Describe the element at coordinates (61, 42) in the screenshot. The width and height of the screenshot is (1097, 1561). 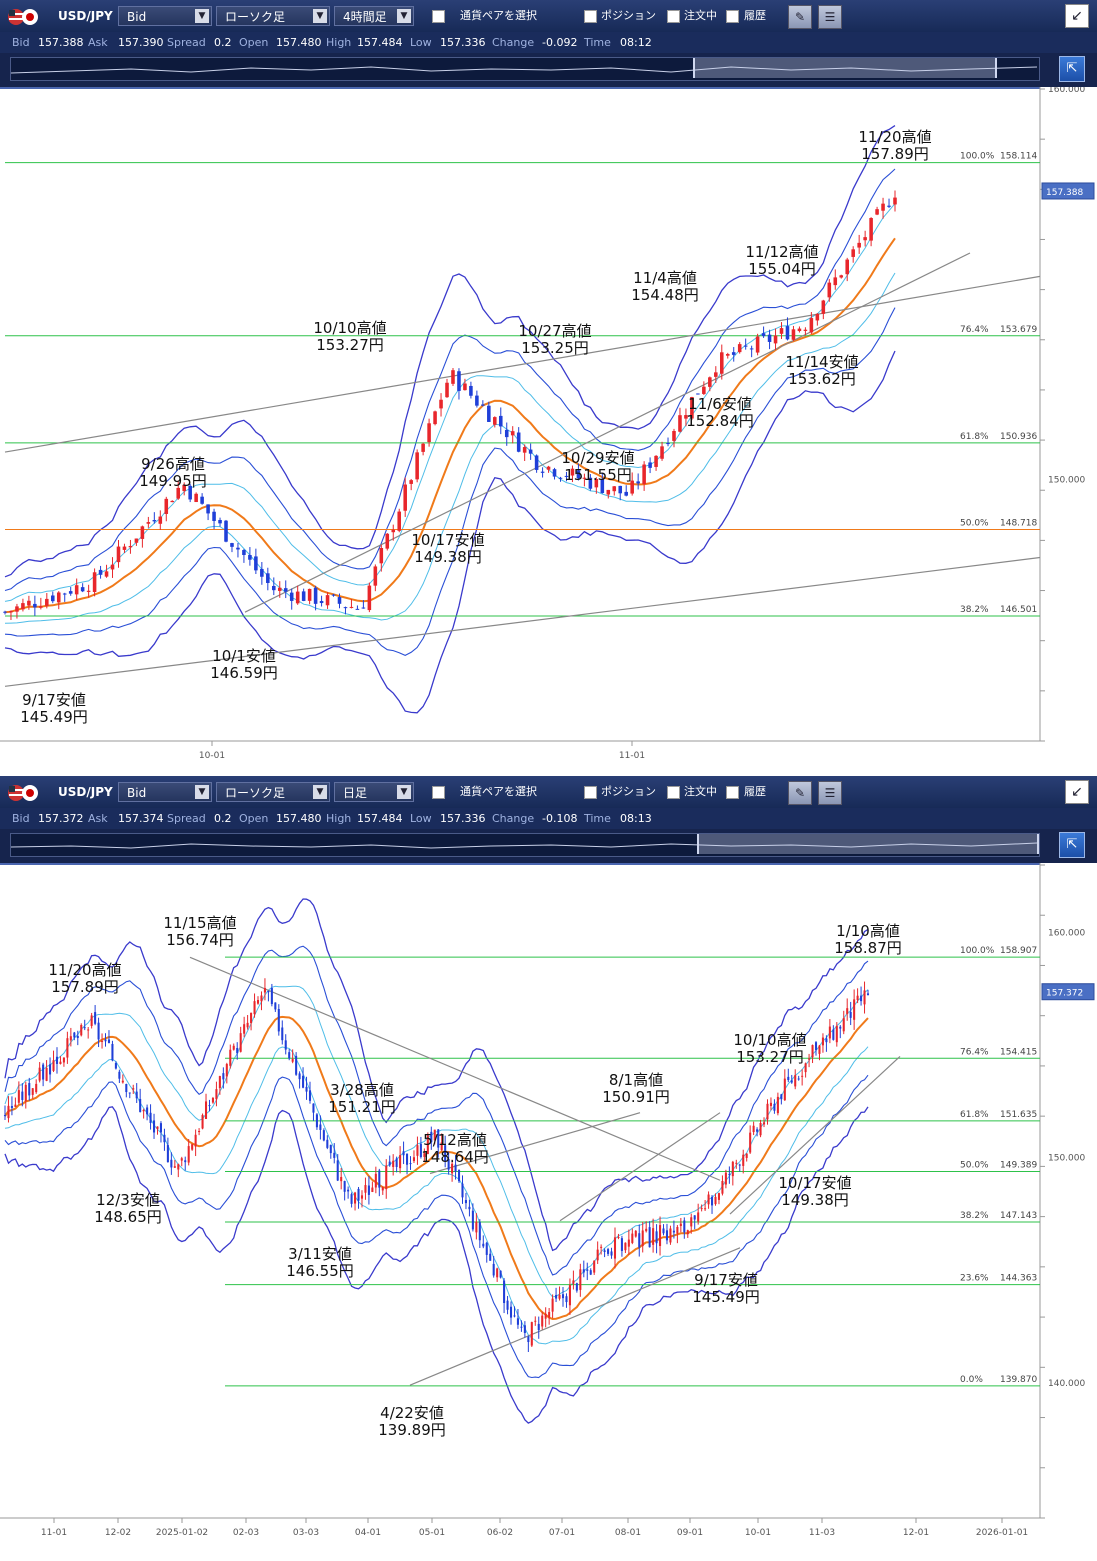
I see `bid-value: 157.388` at that location.